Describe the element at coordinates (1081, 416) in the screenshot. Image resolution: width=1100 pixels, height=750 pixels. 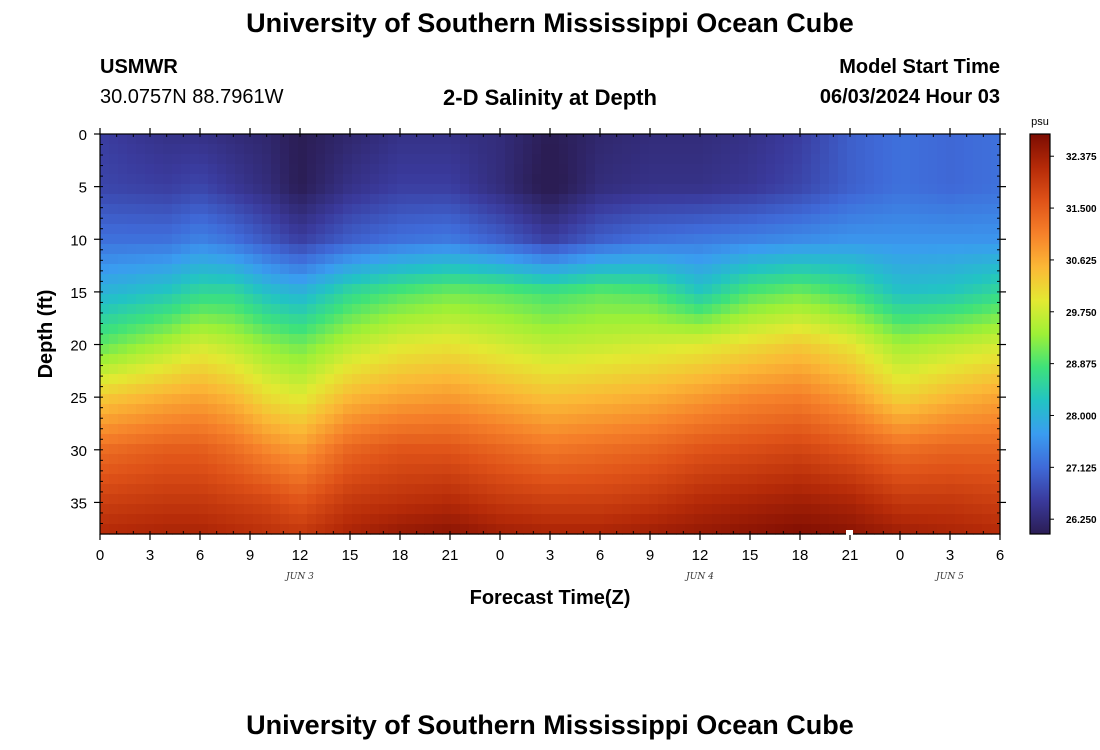
I see `colorbar-tick-label: 28.000` at that location.